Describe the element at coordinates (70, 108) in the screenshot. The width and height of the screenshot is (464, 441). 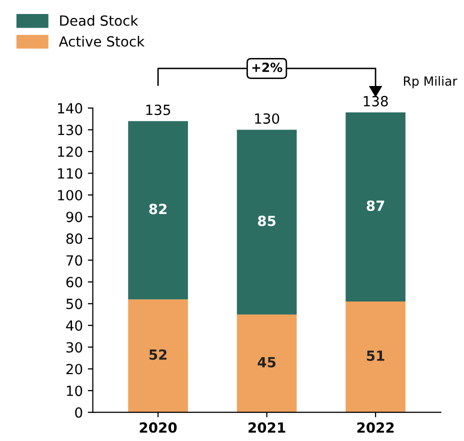
I see `y-tick-label: 140` at that location.